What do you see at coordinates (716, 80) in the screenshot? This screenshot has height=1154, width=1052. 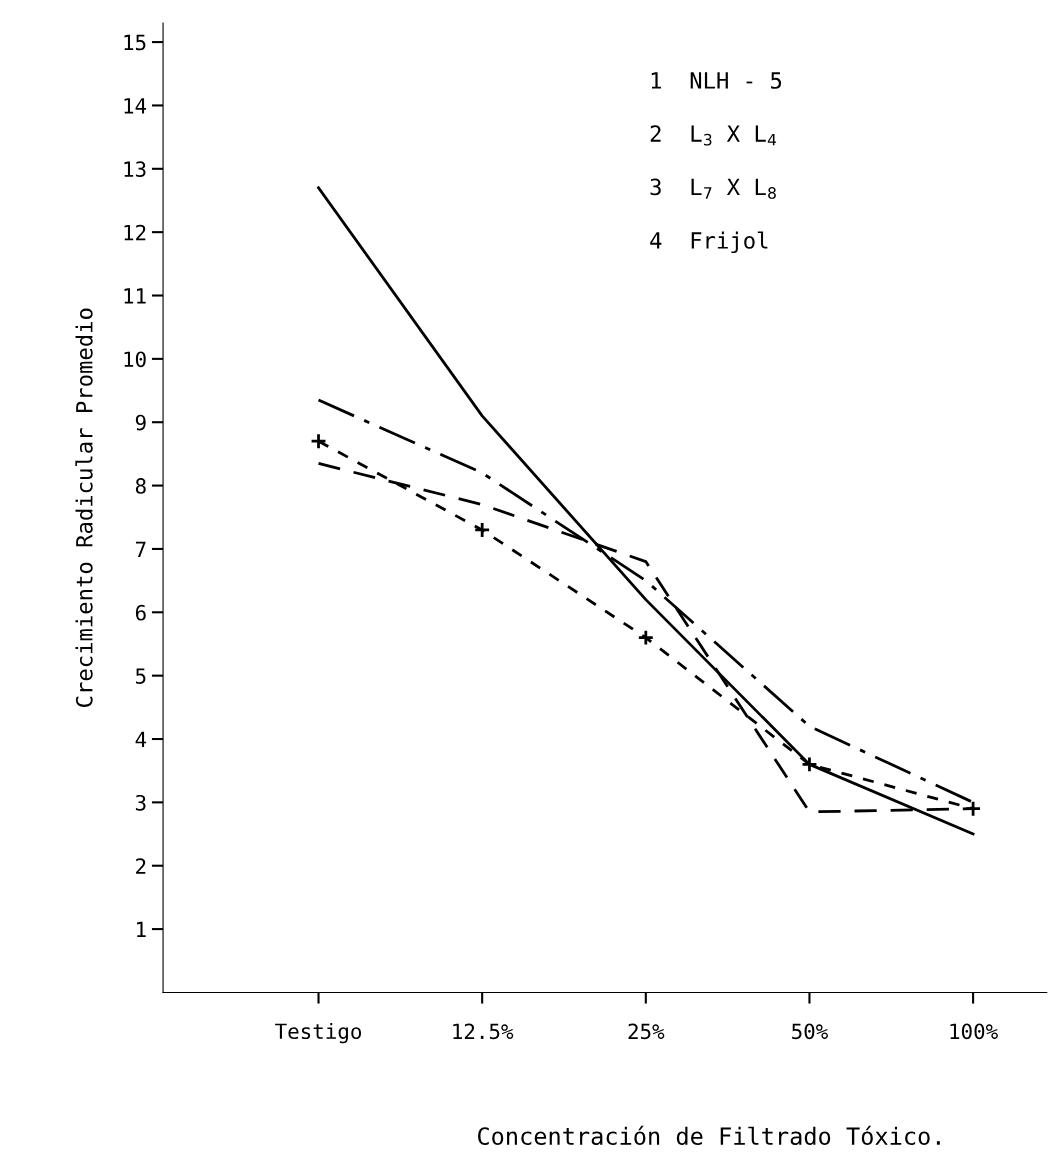 I see `annotation: 1 NLH - 5` at bounding box center [716, 80].